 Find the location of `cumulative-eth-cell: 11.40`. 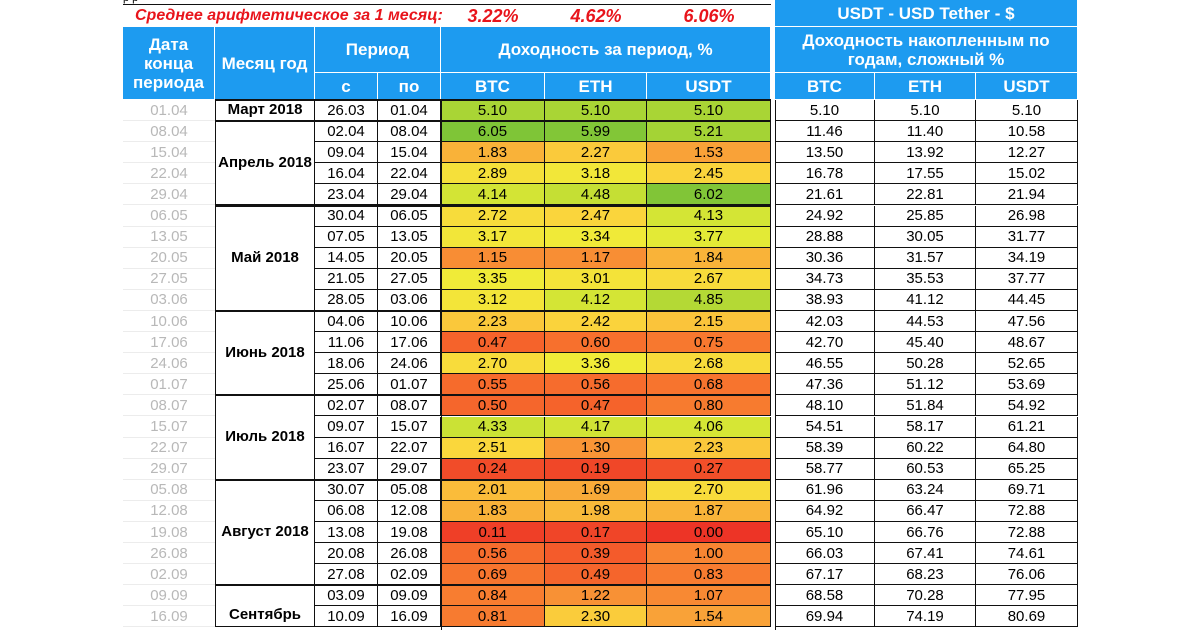

cumulative-eth-cell: 11.40 is located at coordinates (925, 132).